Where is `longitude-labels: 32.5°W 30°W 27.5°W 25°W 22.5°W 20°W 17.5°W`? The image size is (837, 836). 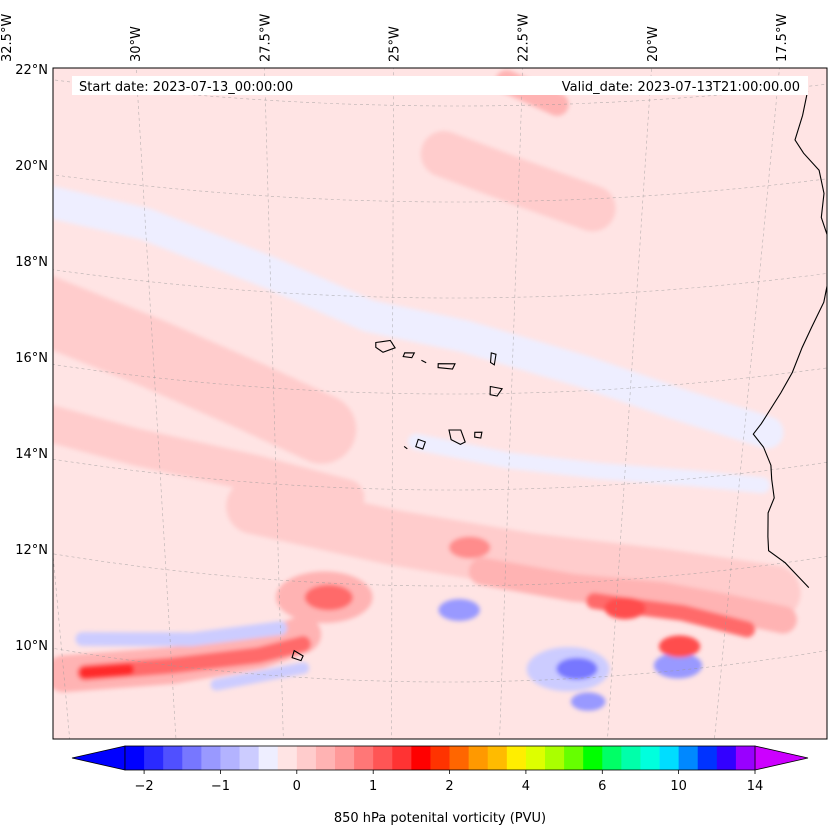
longitude-labels: 32.5°W 30°W 27.5°W 25°W 22.5°W 20°W 17.5°W is located at coordinates (395, 38).